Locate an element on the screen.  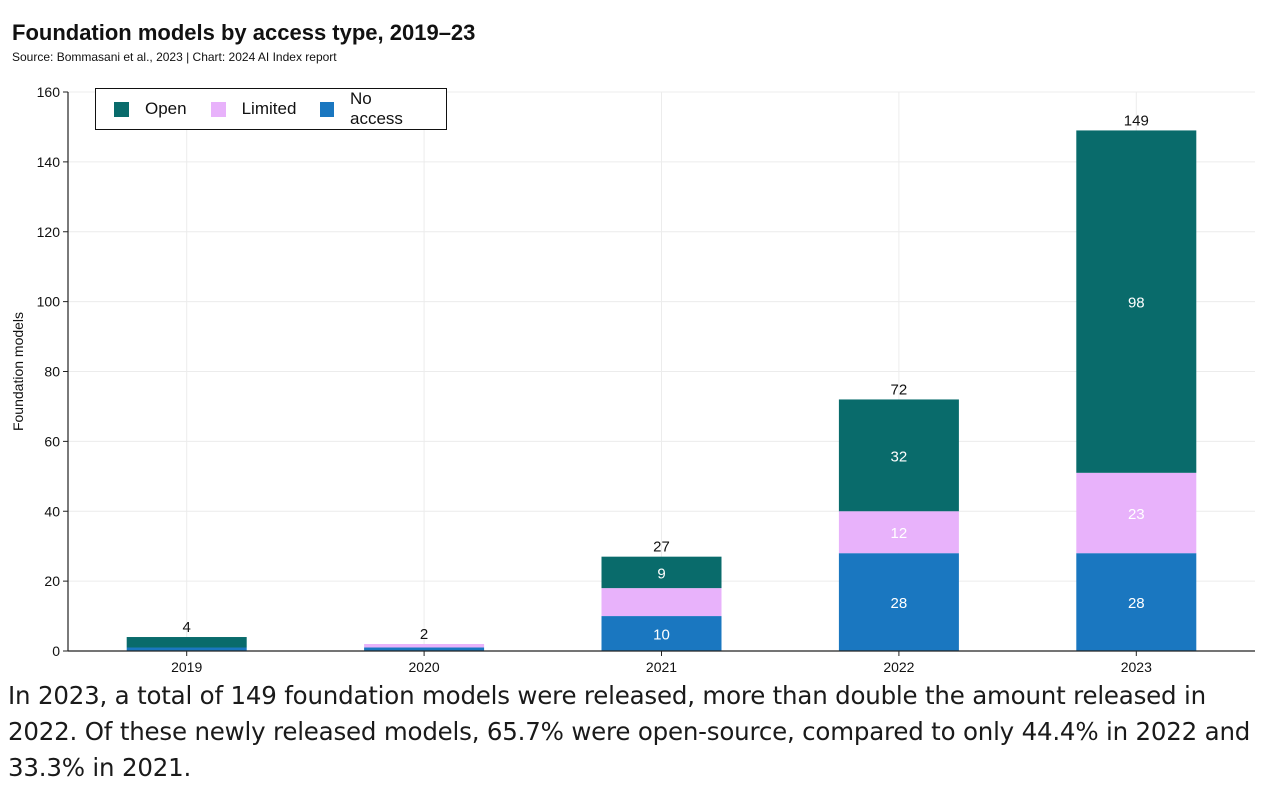
total-value-label: 2 is located at coordinates (424, 634).